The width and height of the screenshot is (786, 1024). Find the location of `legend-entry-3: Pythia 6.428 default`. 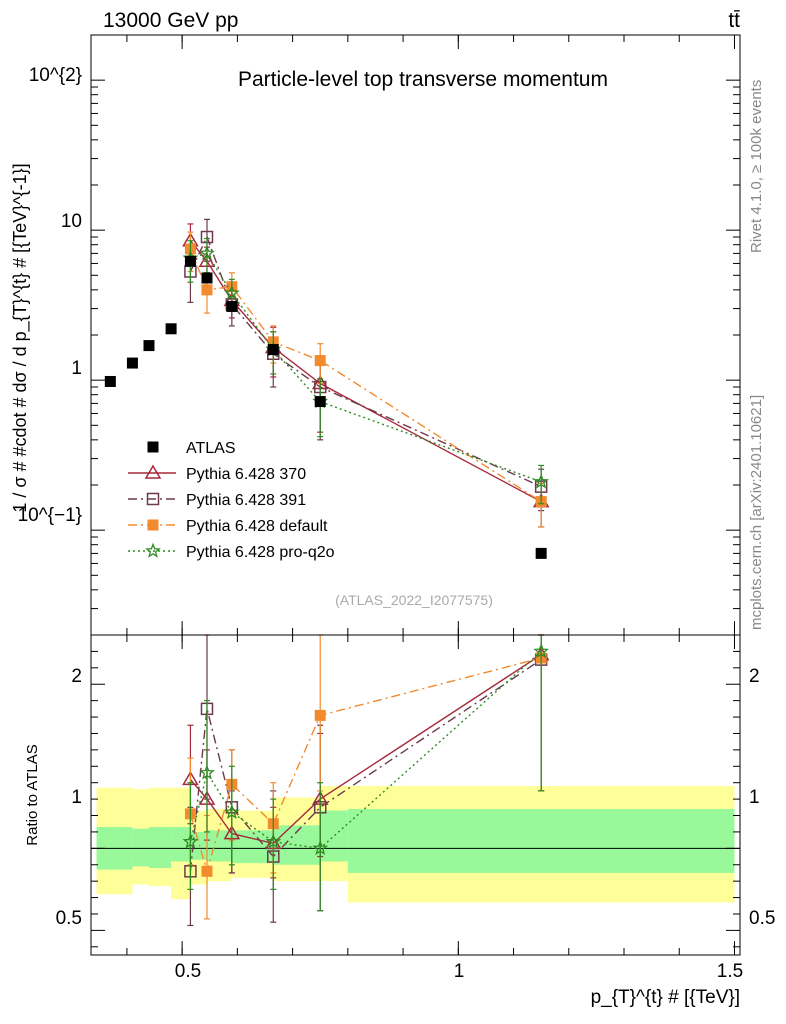

legend-entry-3: Pythia 6.428 default is located at coordinates (228, 526).